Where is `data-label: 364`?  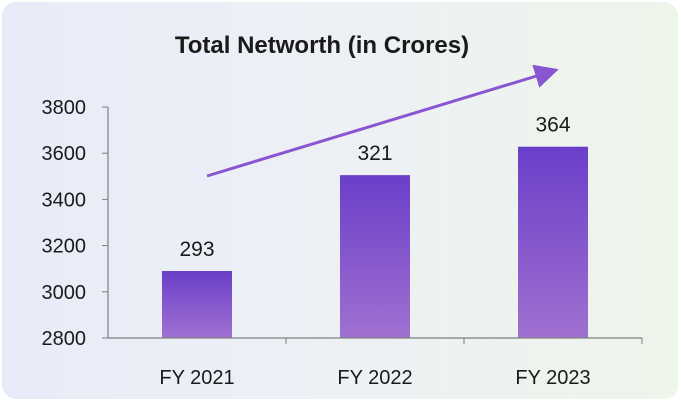 data-label: 364 is located at coordinates (552, 125).